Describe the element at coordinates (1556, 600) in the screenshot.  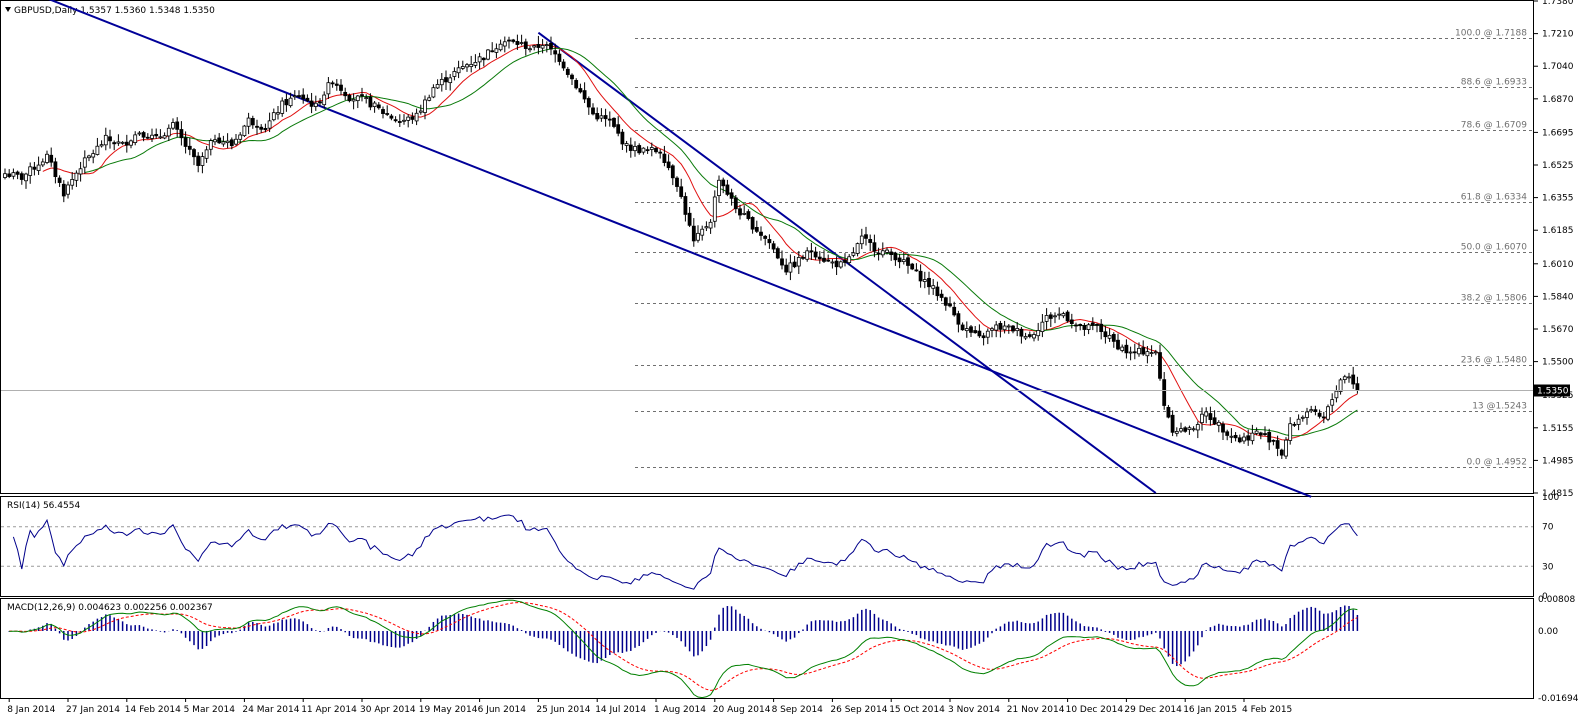
I see `macd-tick-label: 0.00808` at that location.